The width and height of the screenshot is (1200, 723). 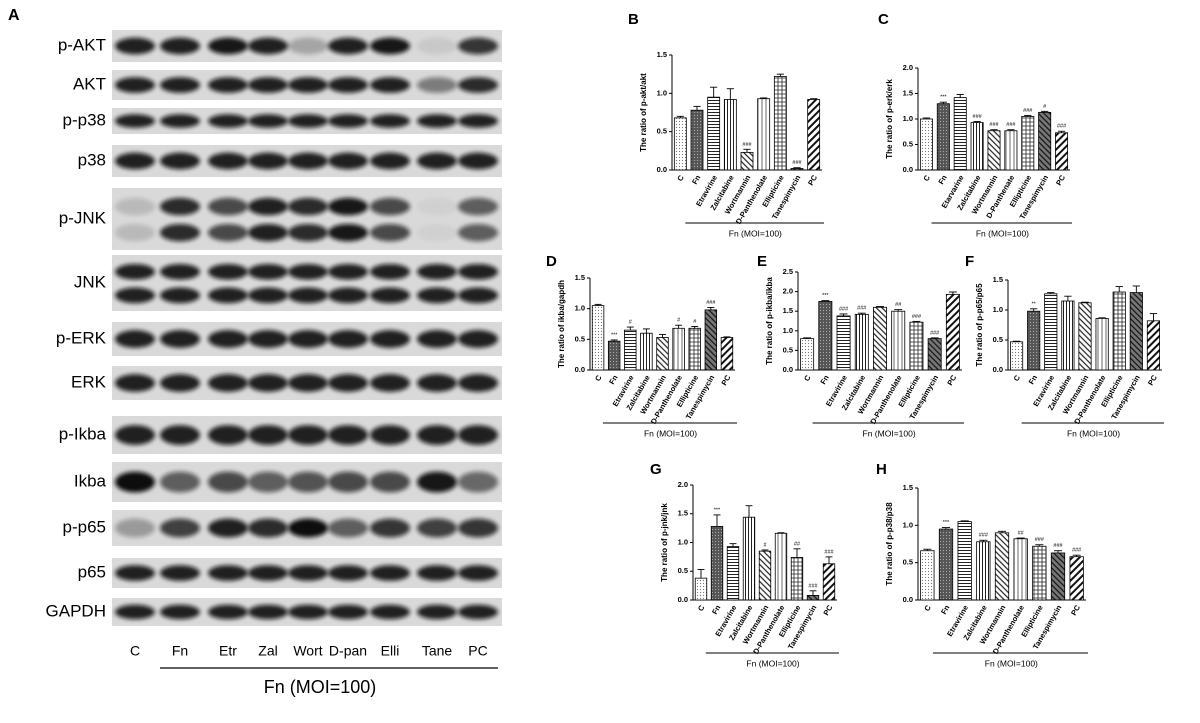 What do you see at coordinates (81, 337) in the screenshot?
I see `blot-row-label: p-ERK` at bounding box center [81, 337].